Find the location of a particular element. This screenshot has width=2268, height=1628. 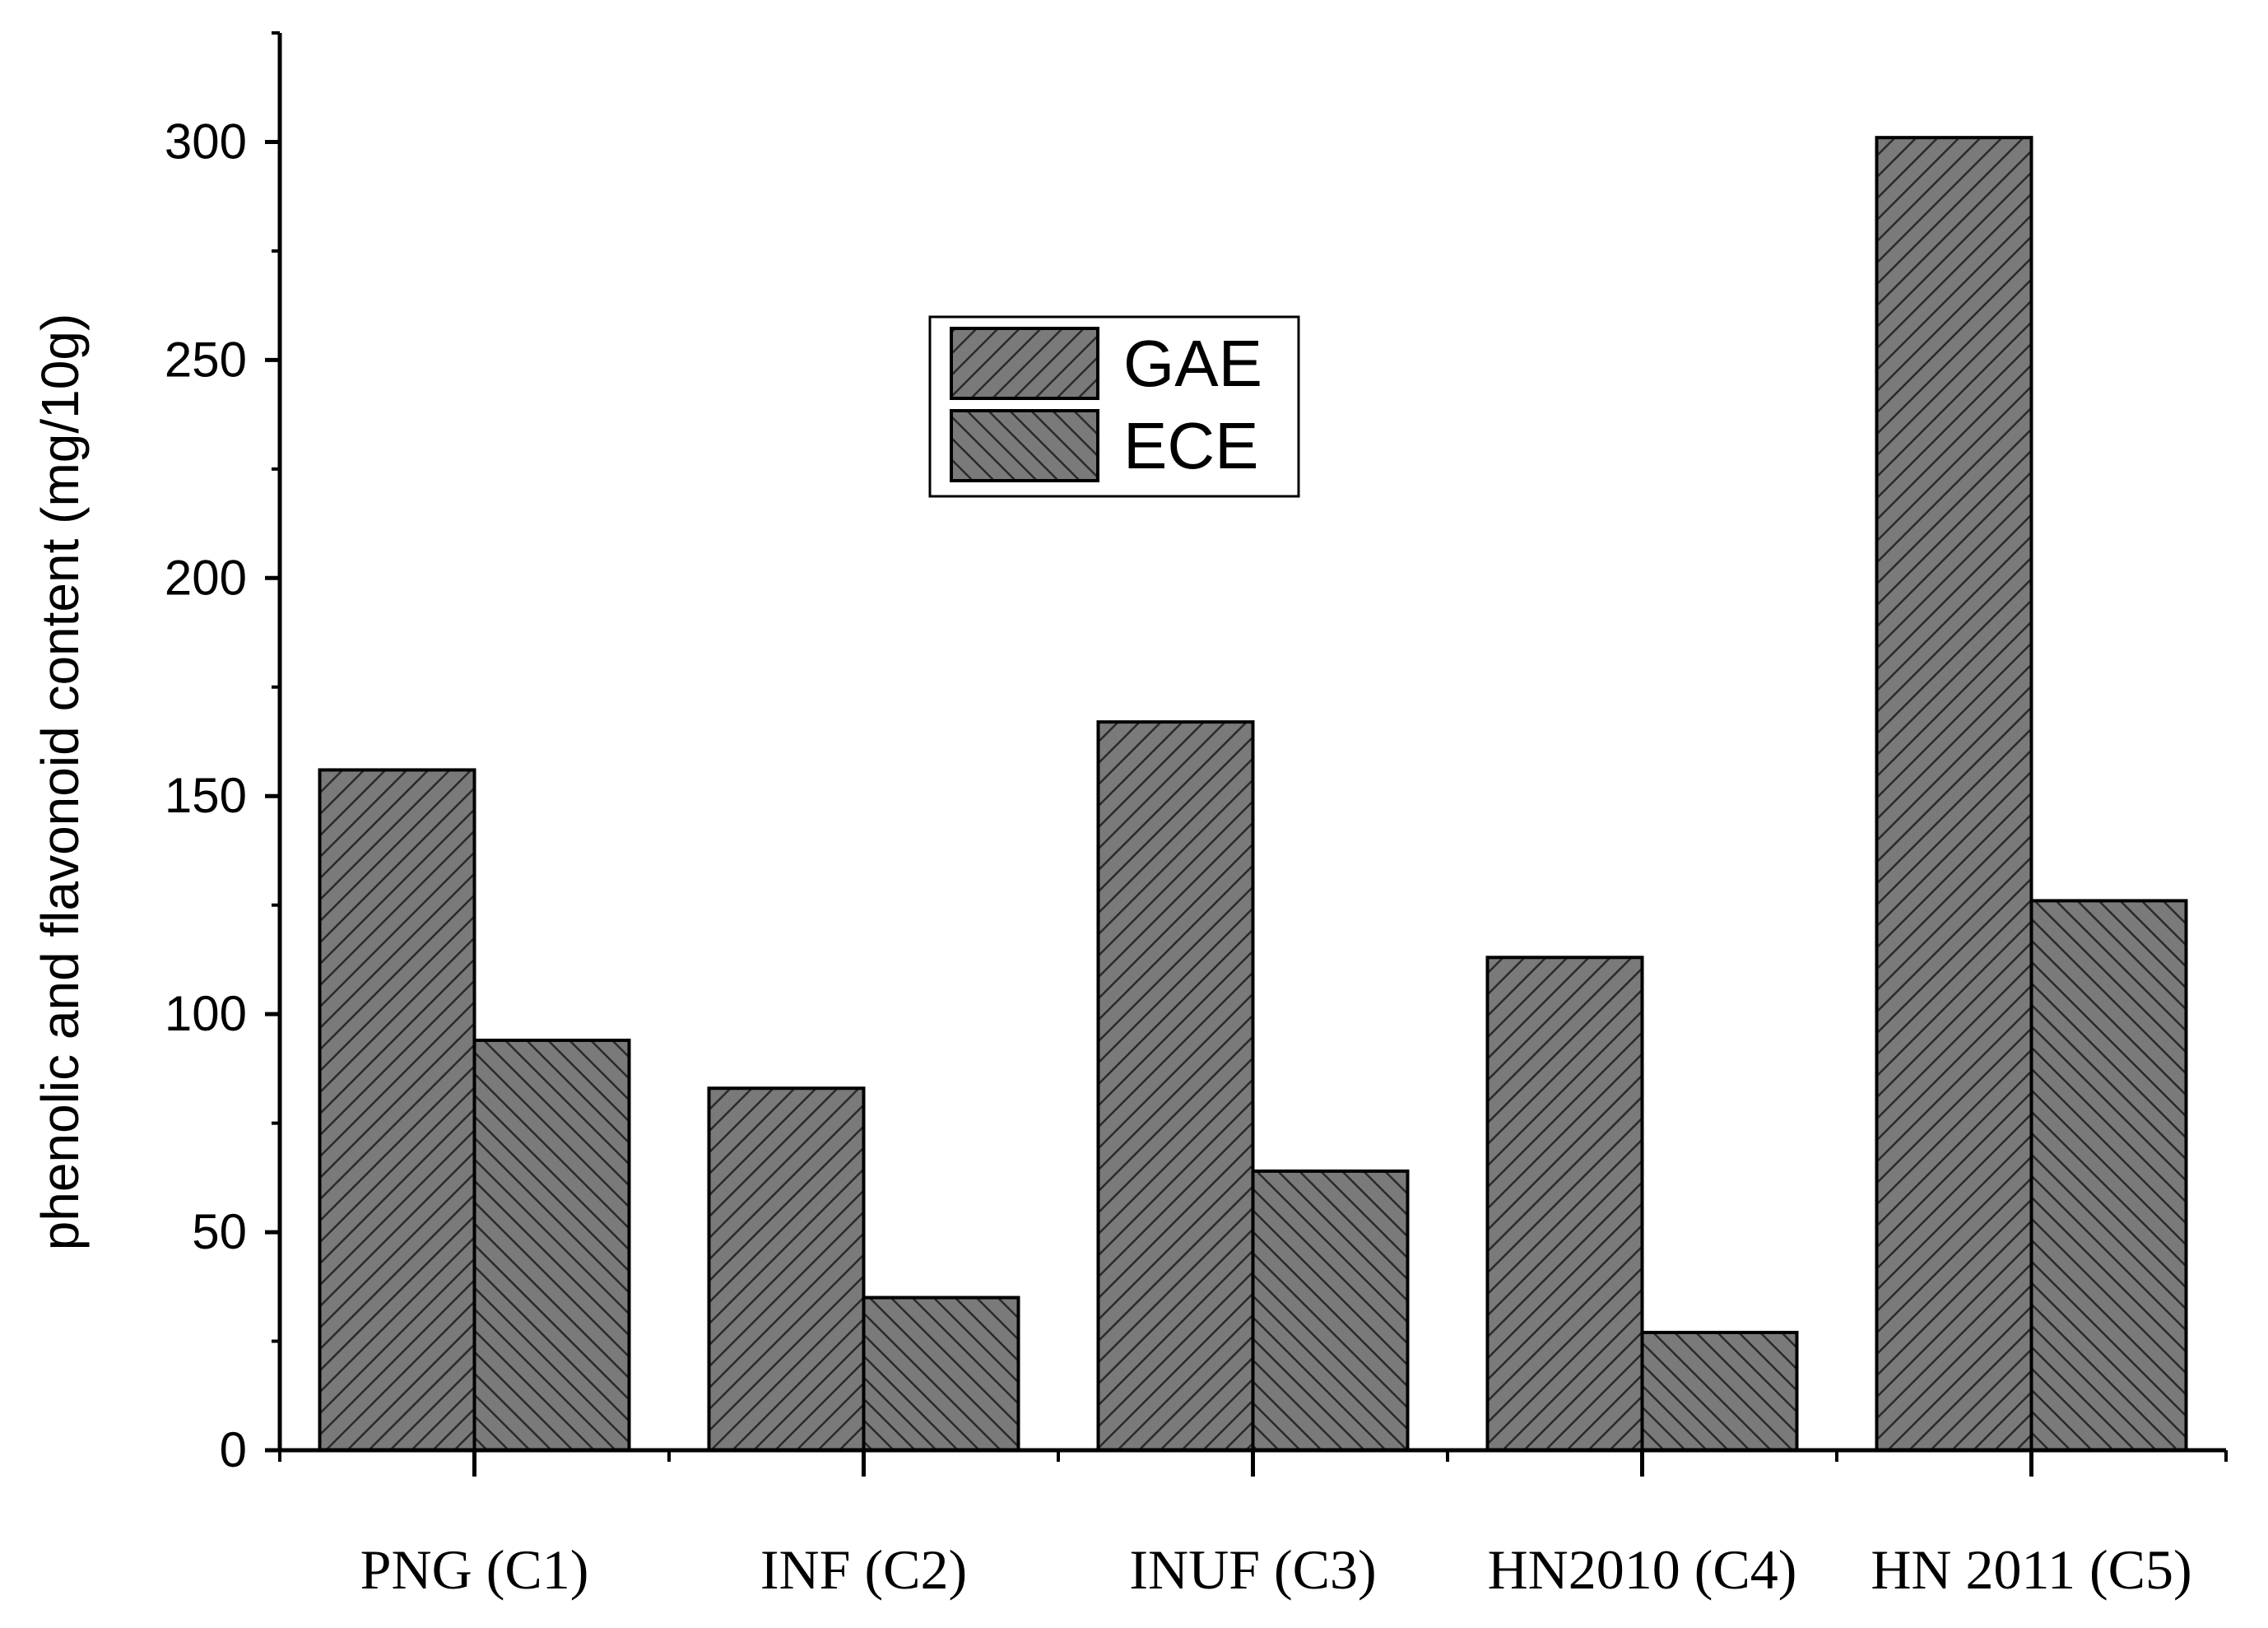

y-axis-label: phenolic and flavonoid content (mg/10g) is located at coordinates (60, 782).